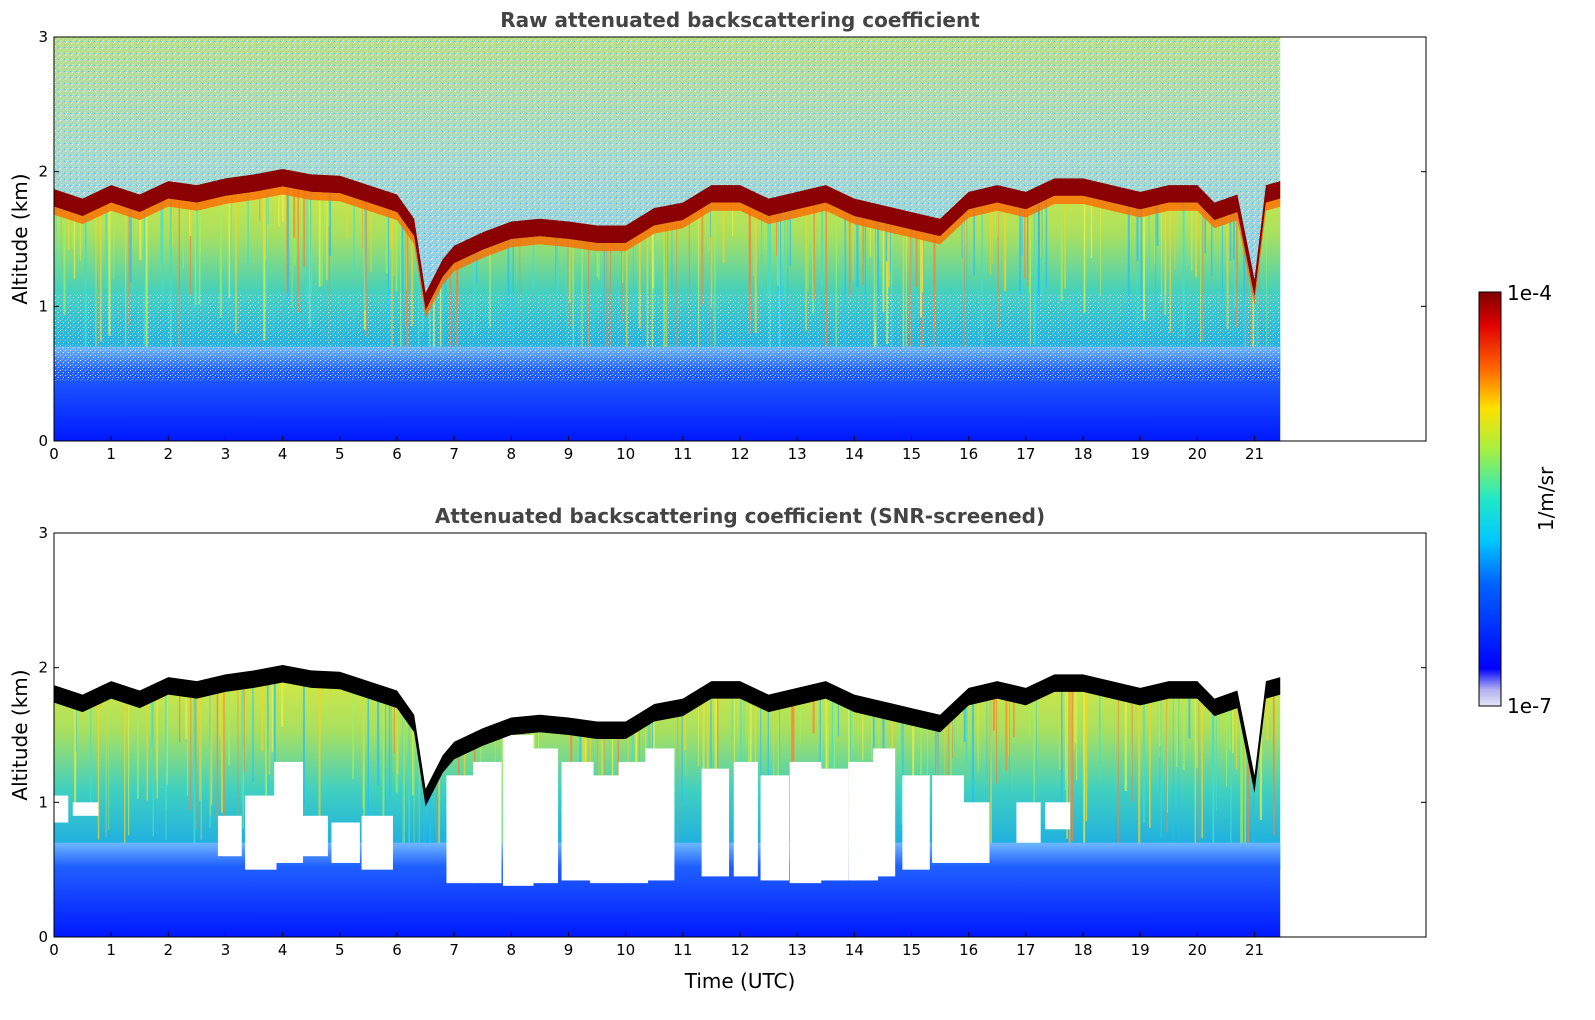  What do you see at coordinates (54, 950) in the screenshot?
I see `screened-x-tick-label: 0` at bounding box center [54, 950].